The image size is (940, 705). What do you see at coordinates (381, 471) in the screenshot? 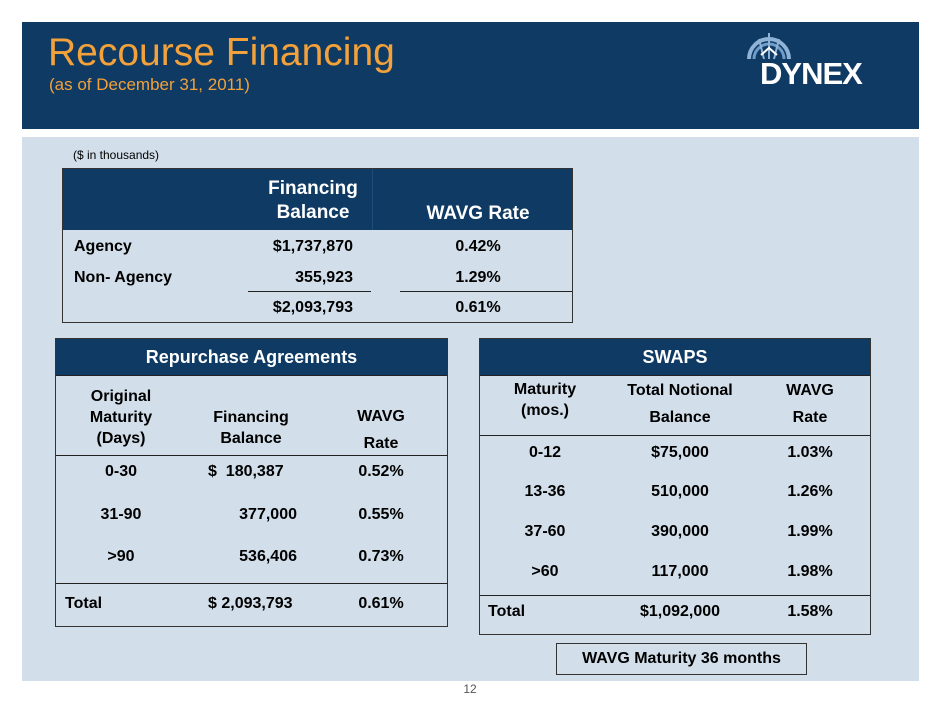
I see `table-row-rate: 0.52%` at bounding box center [381, 471].